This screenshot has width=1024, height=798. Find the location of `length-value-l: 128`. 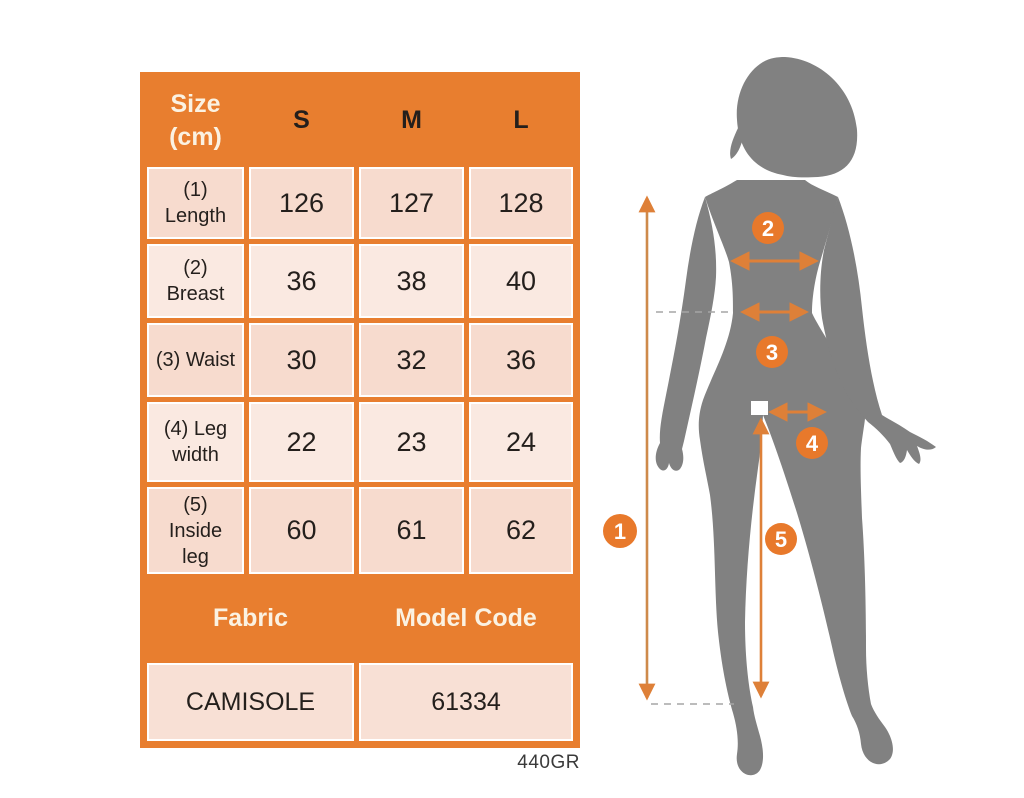

length-value-l: 128 is located at coordinates (521, 203).